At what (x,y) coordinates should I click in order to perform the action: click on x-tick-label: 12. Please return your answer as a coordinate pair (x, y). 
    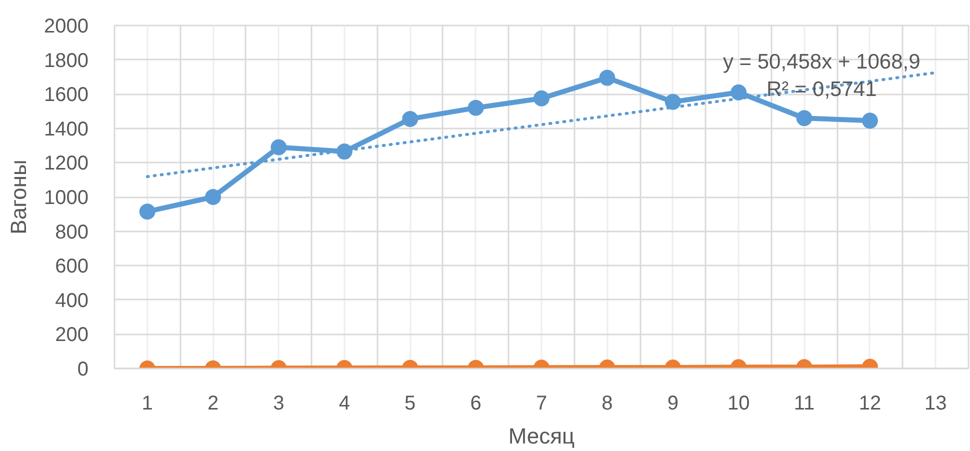
    Looking at the image, I should click on (870, 403).